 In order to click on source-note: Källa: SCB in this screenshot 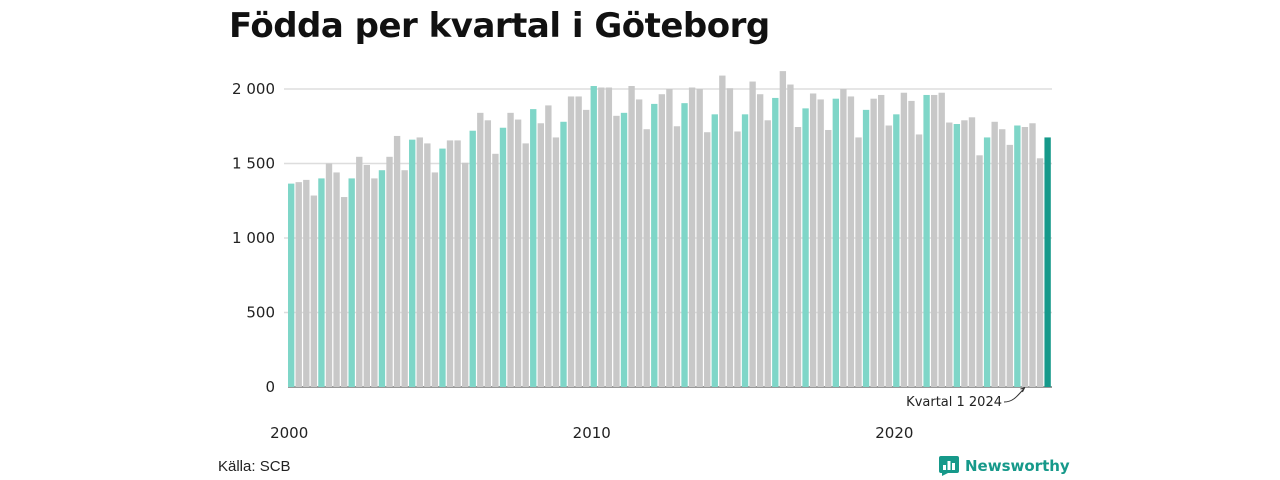, I will do `click(254, 466)`.